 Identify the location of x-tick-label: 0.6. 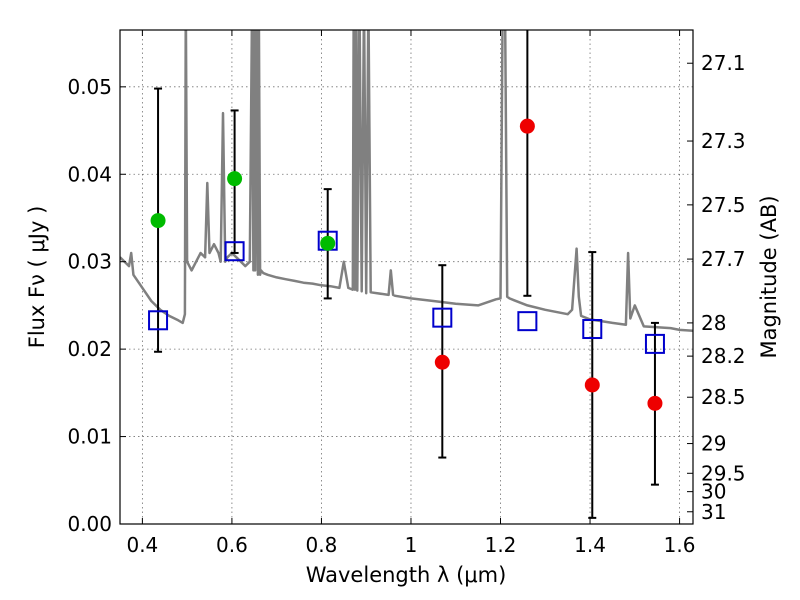
(232, 545).